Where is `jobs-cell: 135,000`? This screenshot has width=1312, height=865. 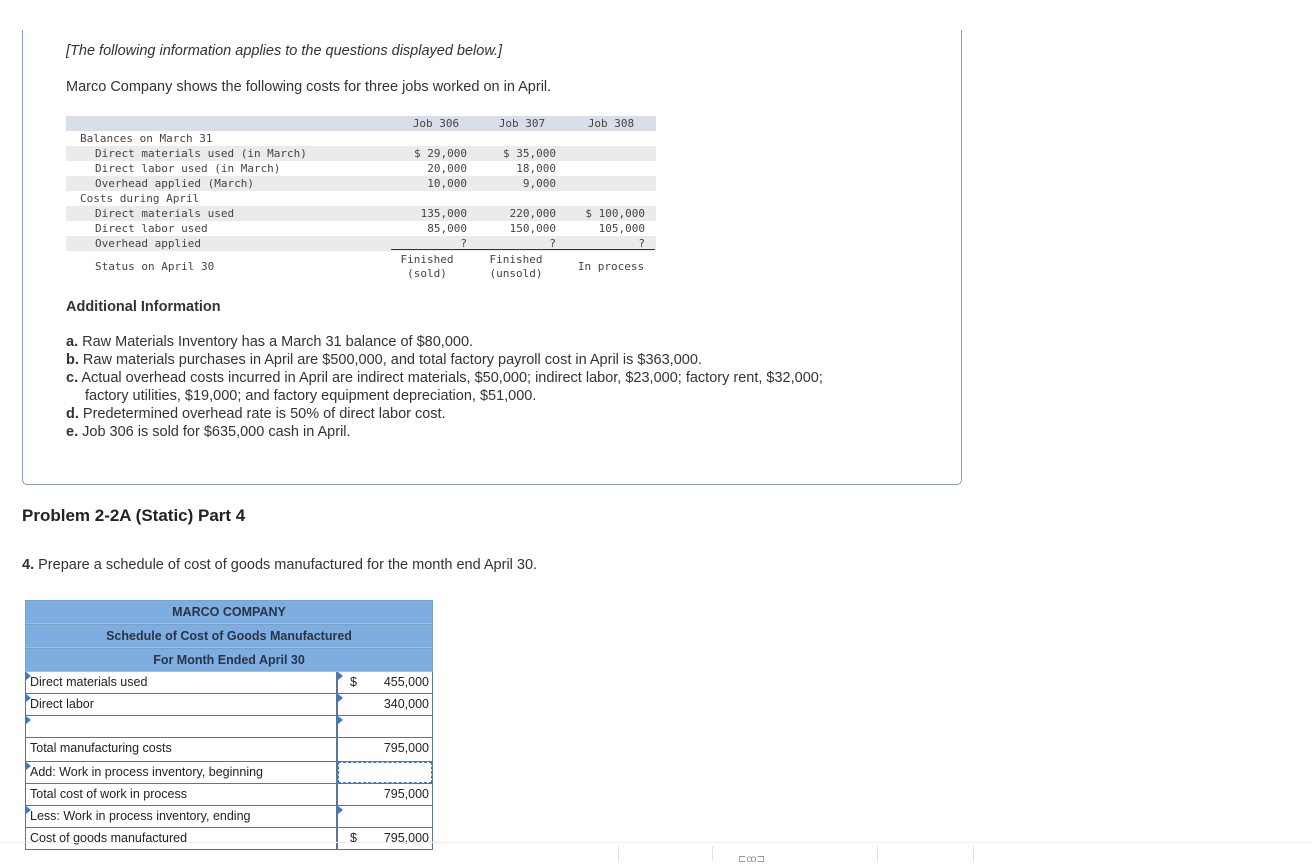
jobs-cell: 135,000 is located at coordinates (443, 213).